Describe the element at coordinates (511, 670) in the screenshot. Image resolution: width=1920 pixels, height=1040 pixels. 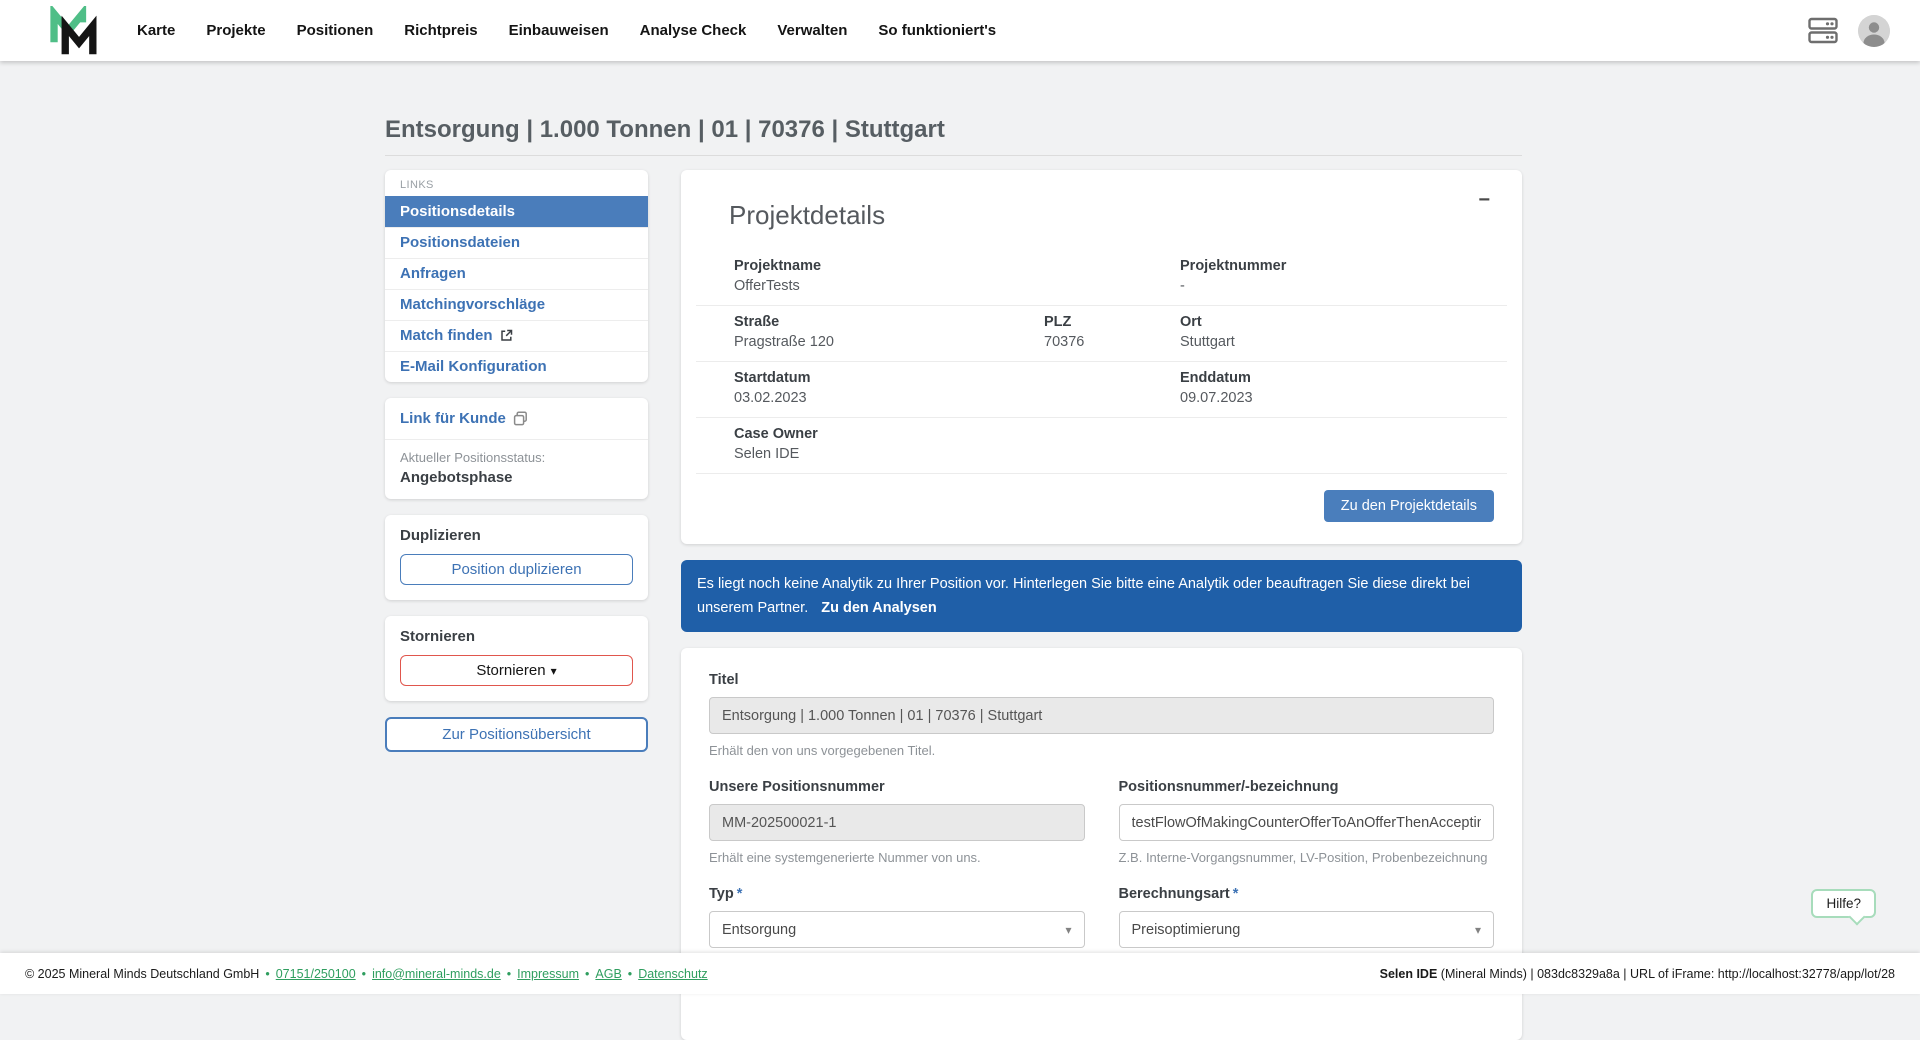
I see `stornieren-label: Stornieren` at that location.